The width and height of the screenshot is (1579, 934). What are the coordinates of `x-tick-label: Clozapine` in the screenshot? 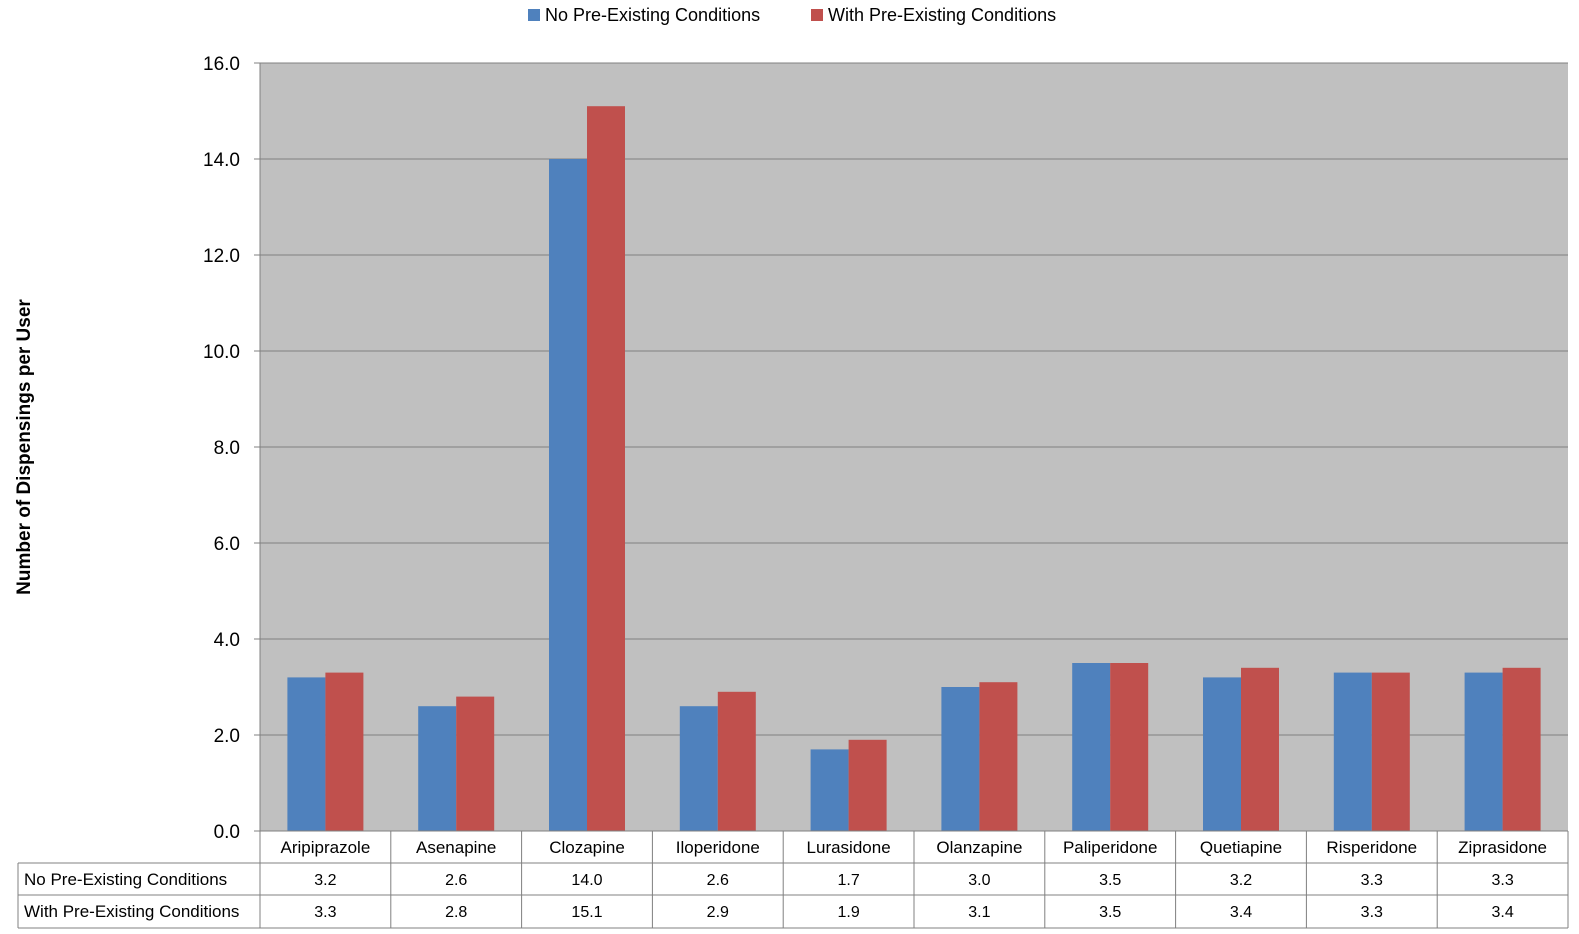 It's located at (587, 847).